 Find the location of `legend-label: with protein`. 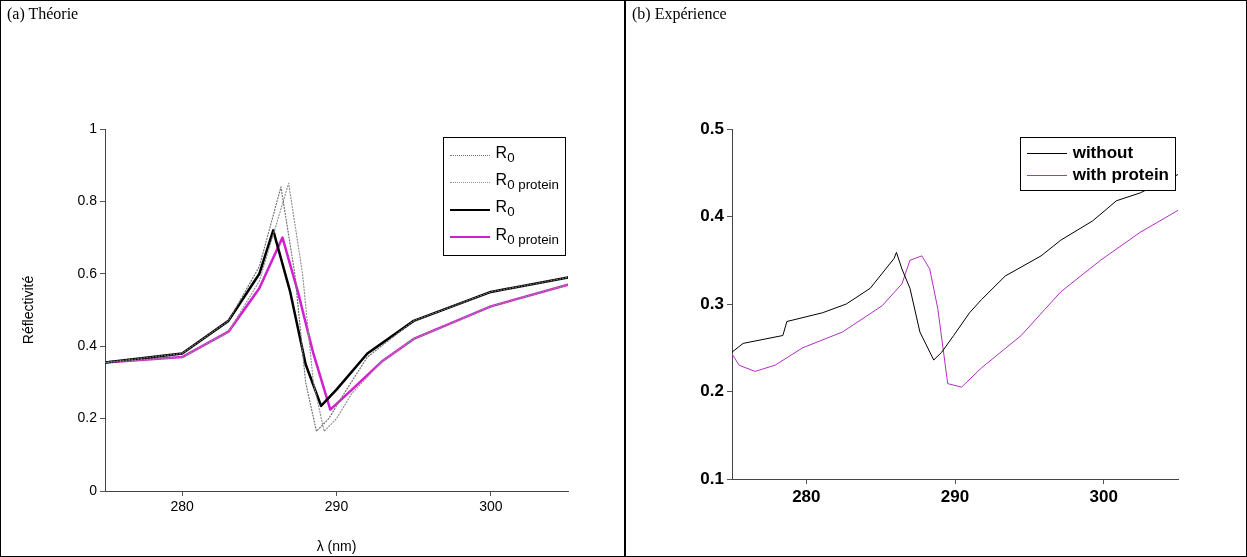

legend-label: with protein is located at coordinates (1120, 175).